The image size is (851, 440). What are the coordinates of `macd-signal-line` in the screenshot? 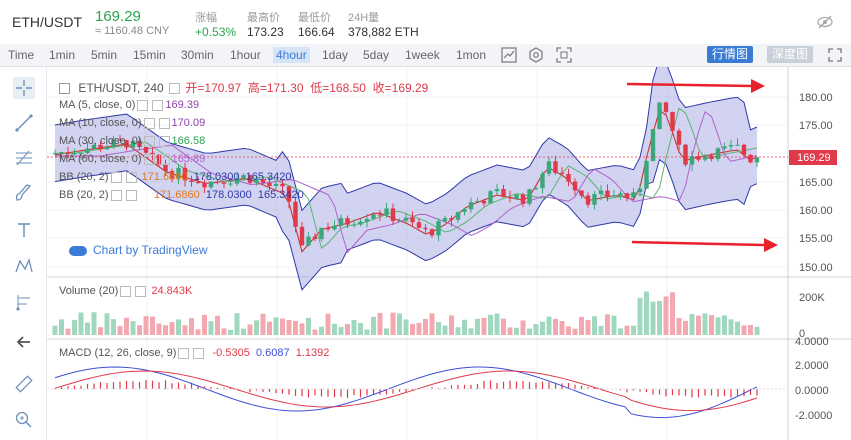 It's located at (406, 391).